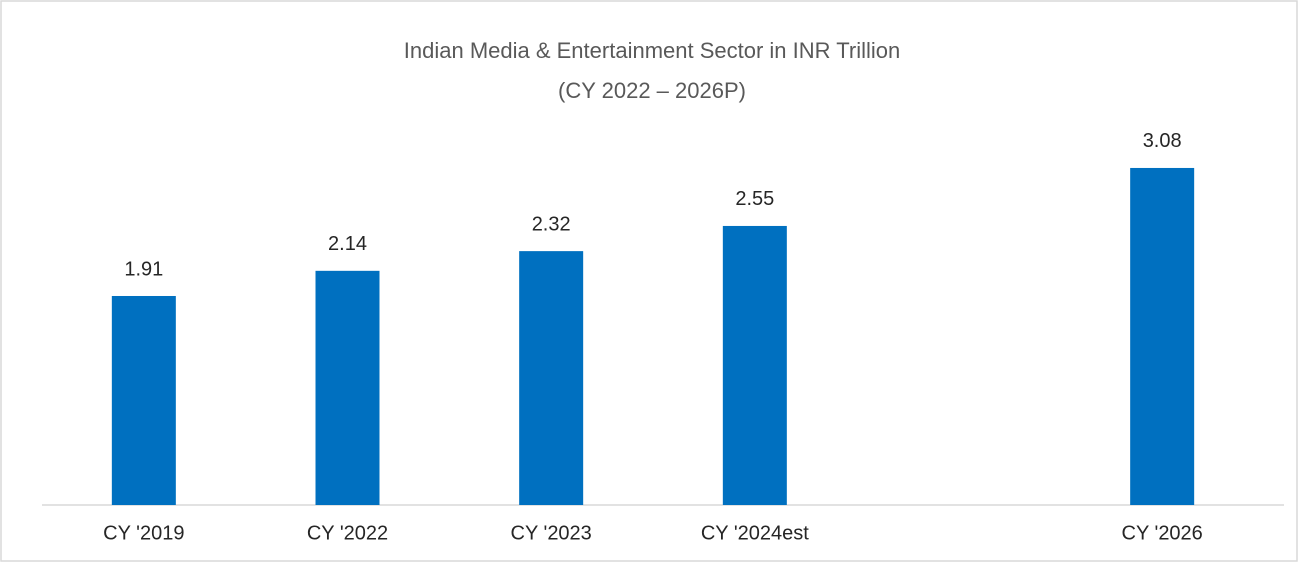 The image size is (1304, 562). I want to click on x-tick-label: CY '2024est, so click(755, 533).